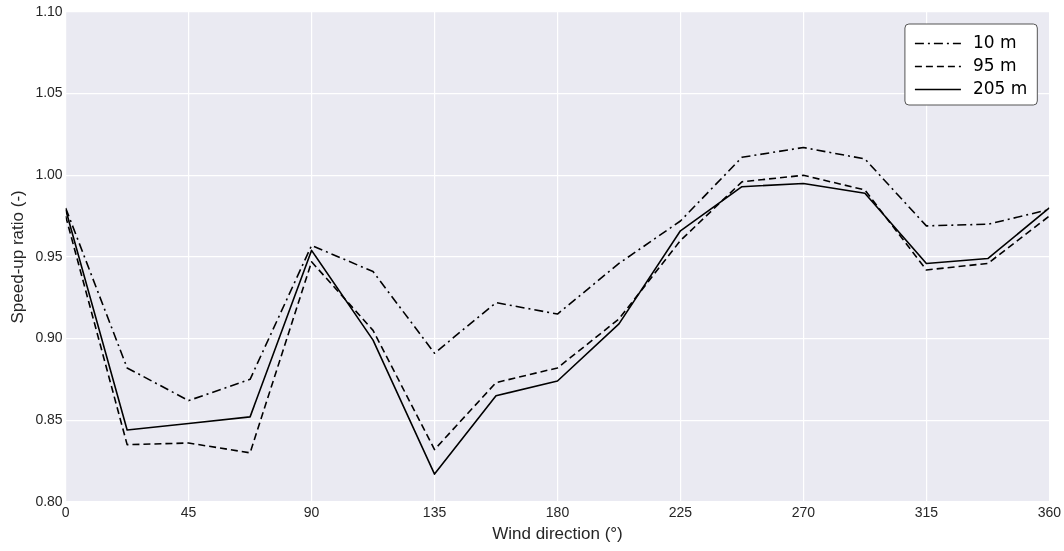 This screenshot has width=1064, height=551. I want to click on x-tick-label: 0, so click(65, 512).